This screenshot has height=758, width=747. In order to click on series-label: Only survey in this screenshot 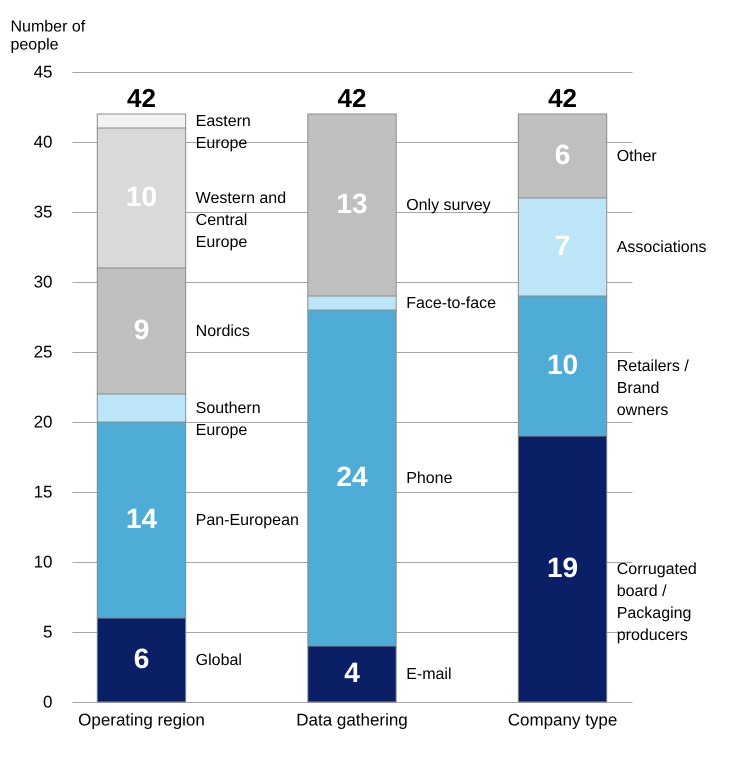, I will do `click(448, 205)`.